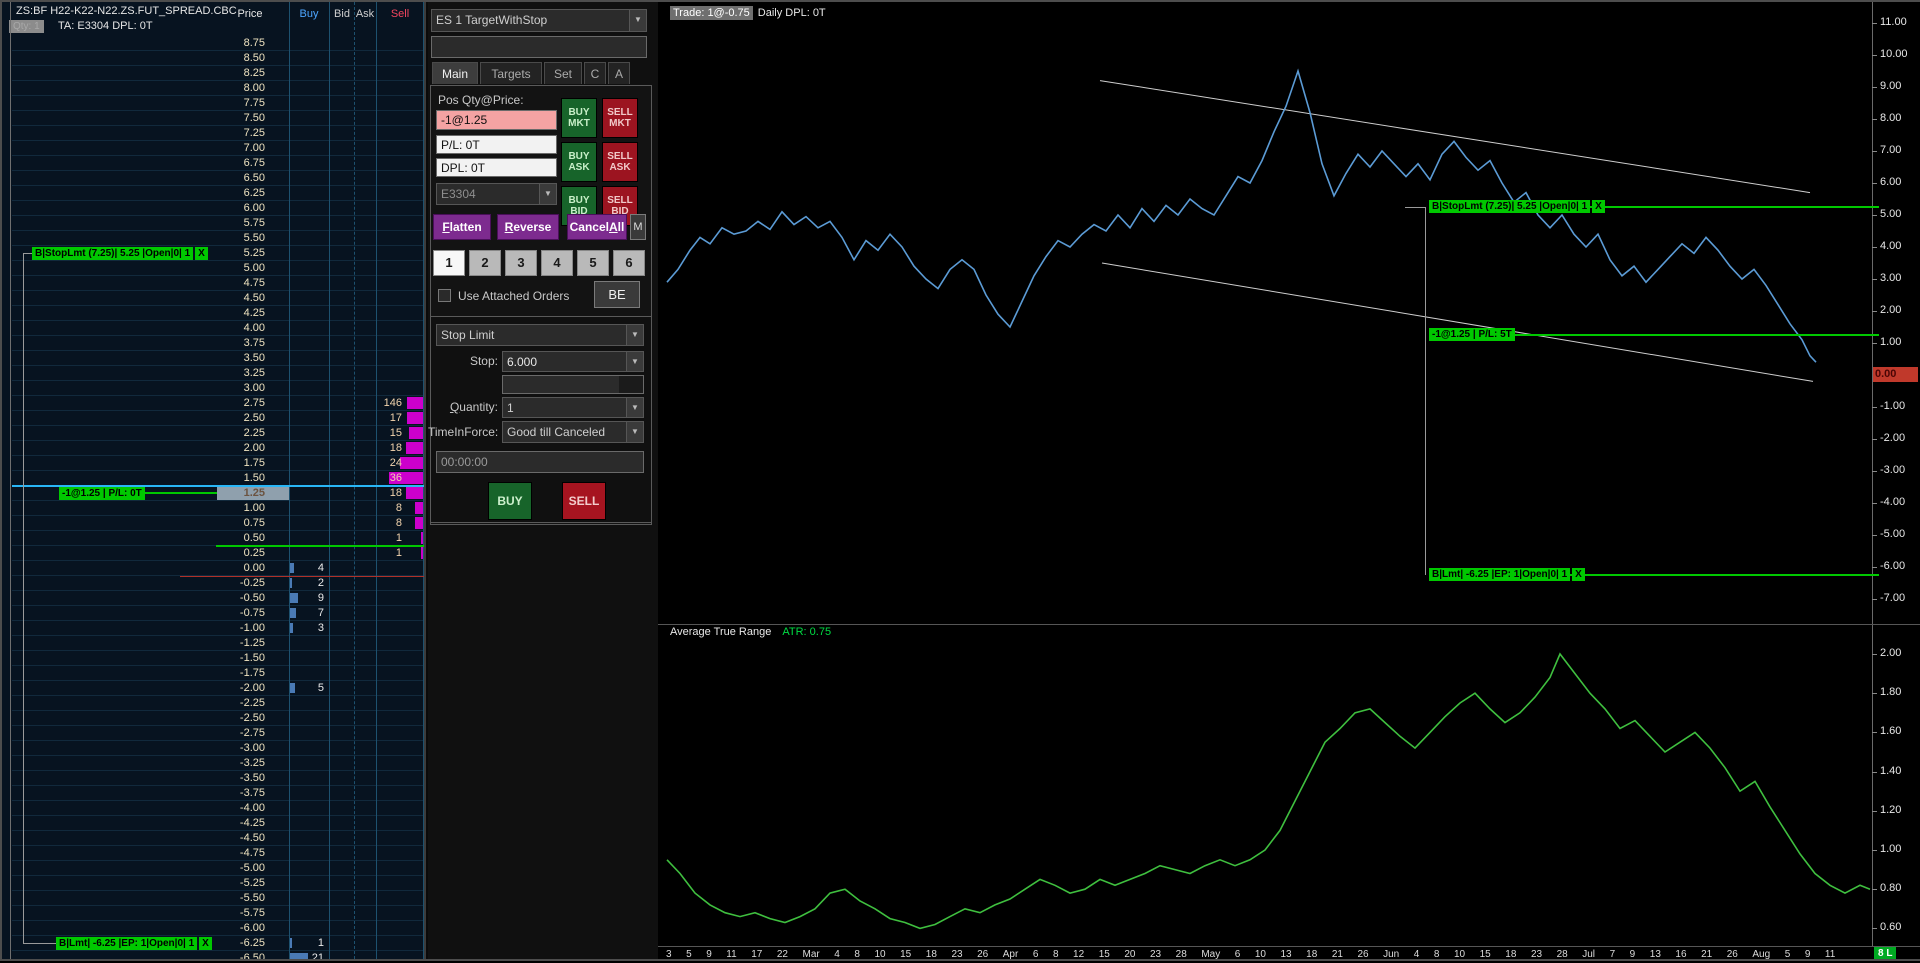 This screenshot has width=1920, height=963. Describe the element at coordinates (485, 263) in the screenshot. I see `qty-preset-2: 2` at that location.